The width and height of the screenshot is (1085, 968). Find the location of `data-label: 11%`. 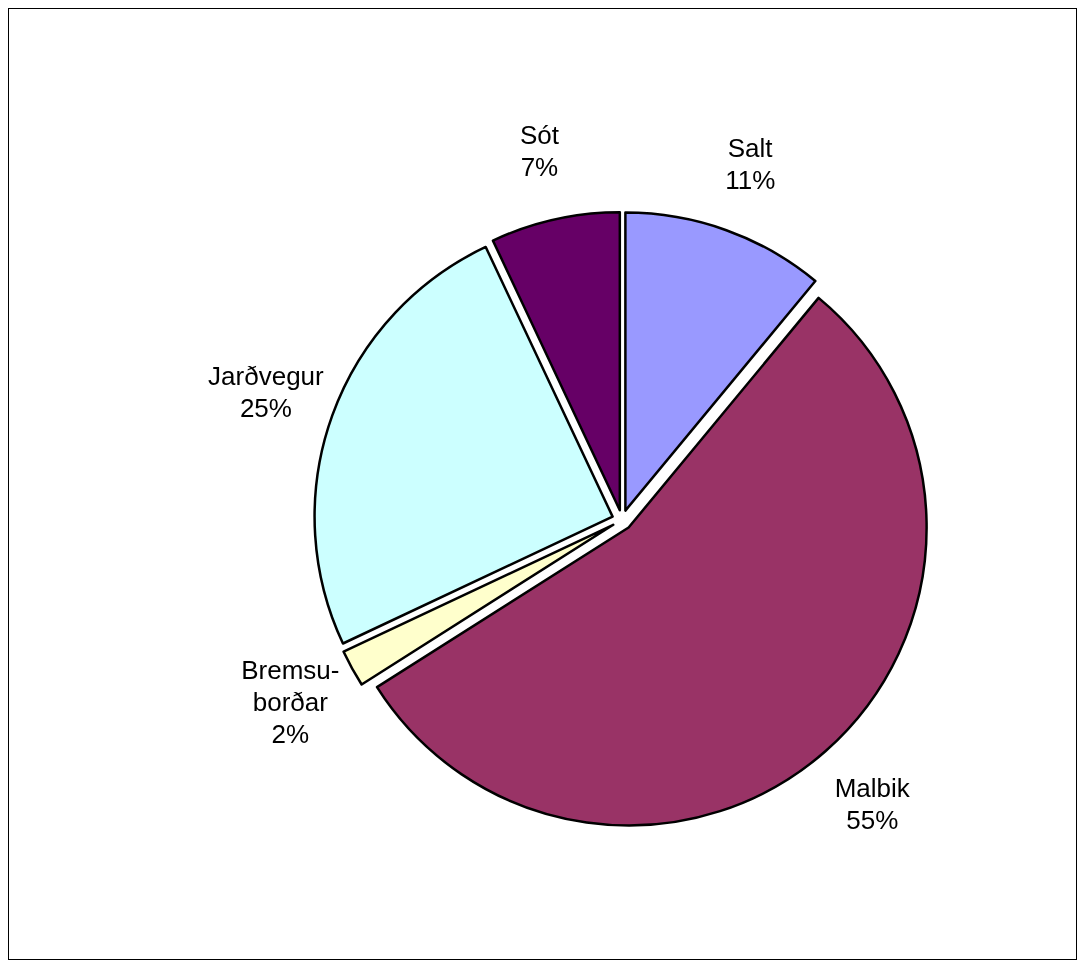

data-label: 11% is located at coordinates (750, 179).